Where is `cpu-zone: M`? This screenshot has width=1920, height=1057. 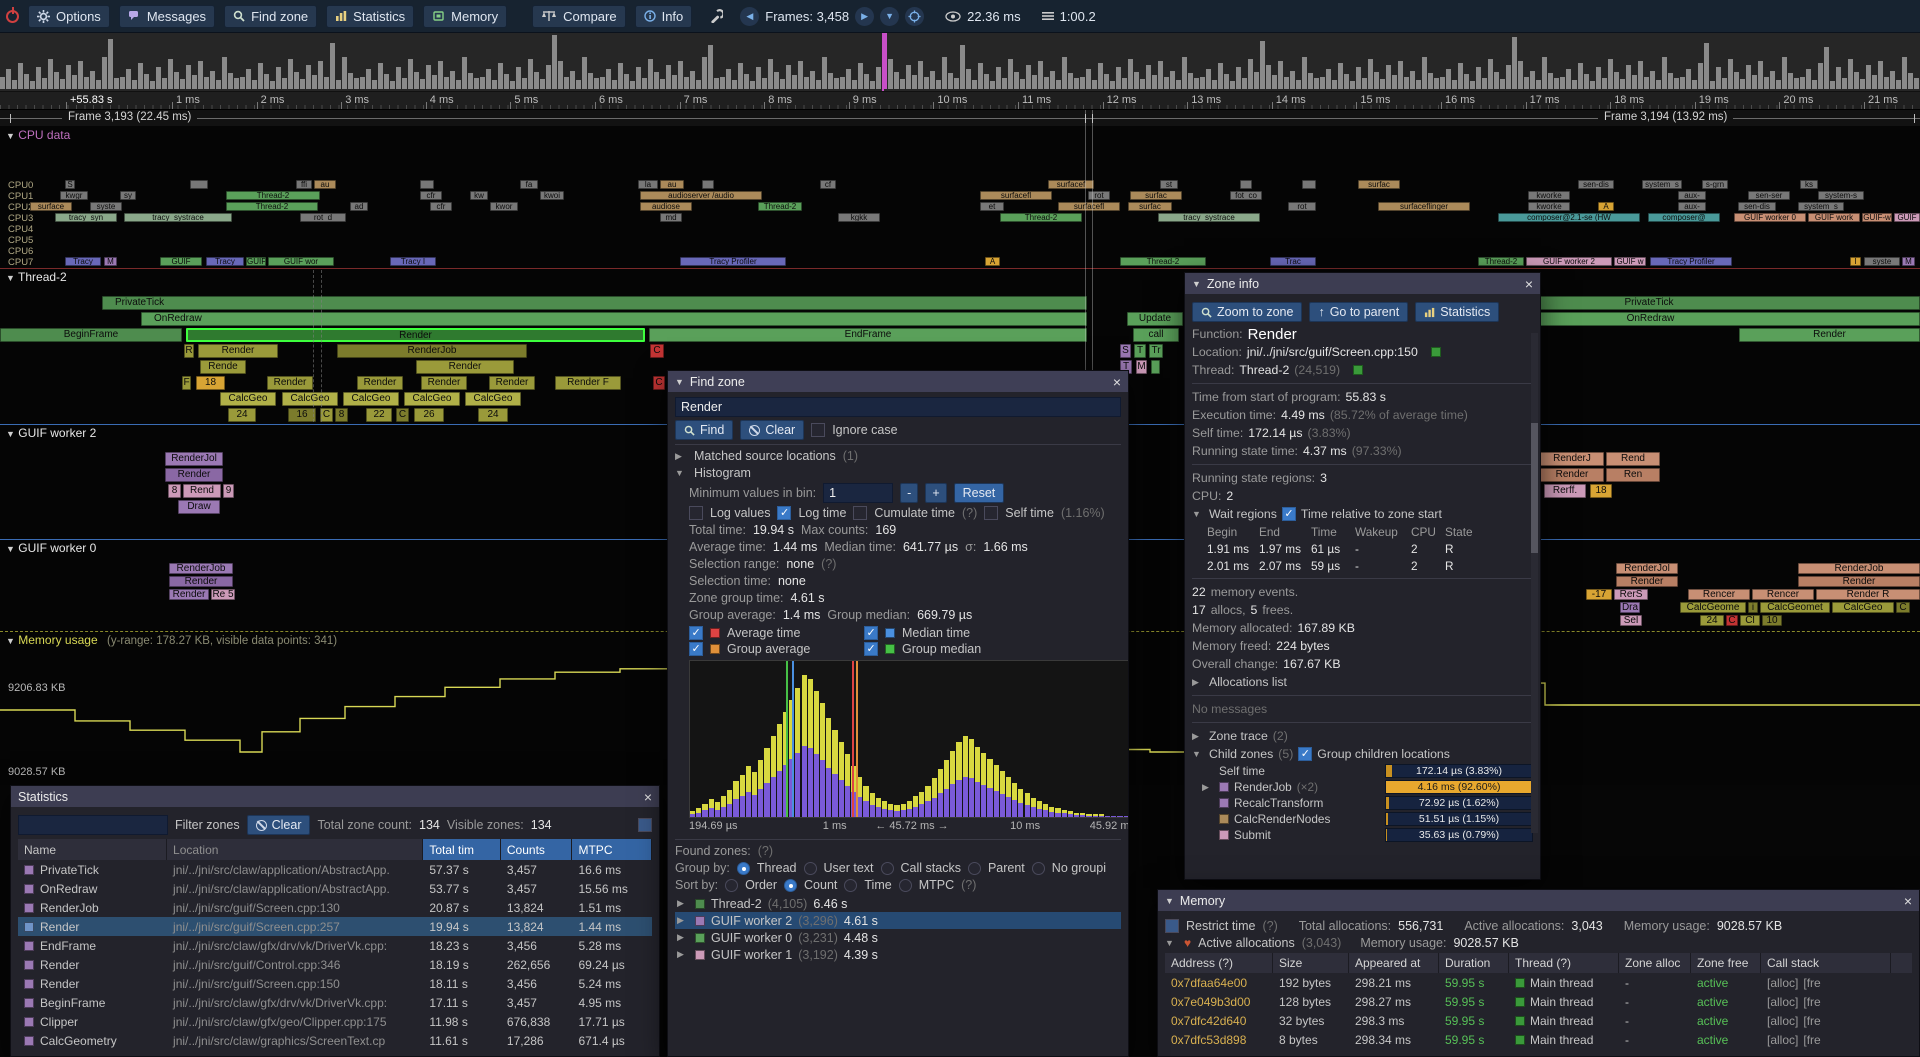
cpu-zone: M is located at coordinates (110, 261).